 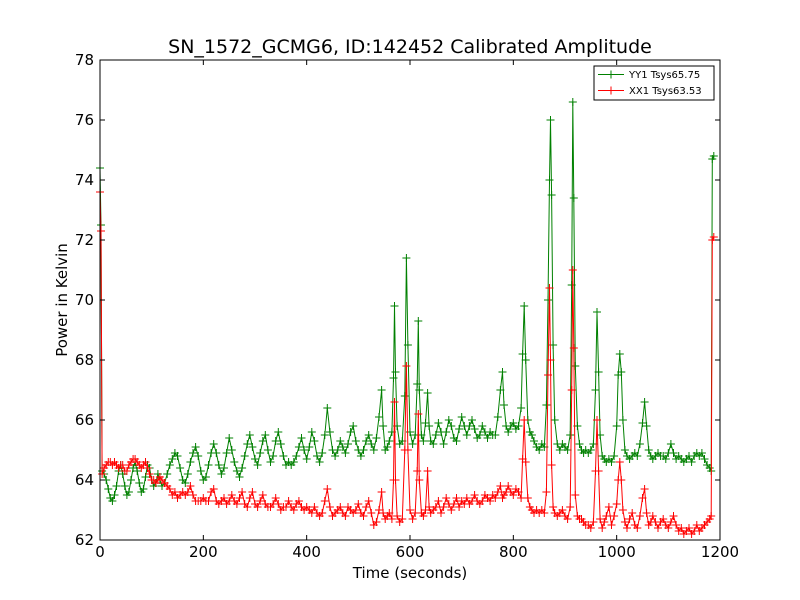 I want to click on y-tick-label: 72, so click(x=84, y=240).